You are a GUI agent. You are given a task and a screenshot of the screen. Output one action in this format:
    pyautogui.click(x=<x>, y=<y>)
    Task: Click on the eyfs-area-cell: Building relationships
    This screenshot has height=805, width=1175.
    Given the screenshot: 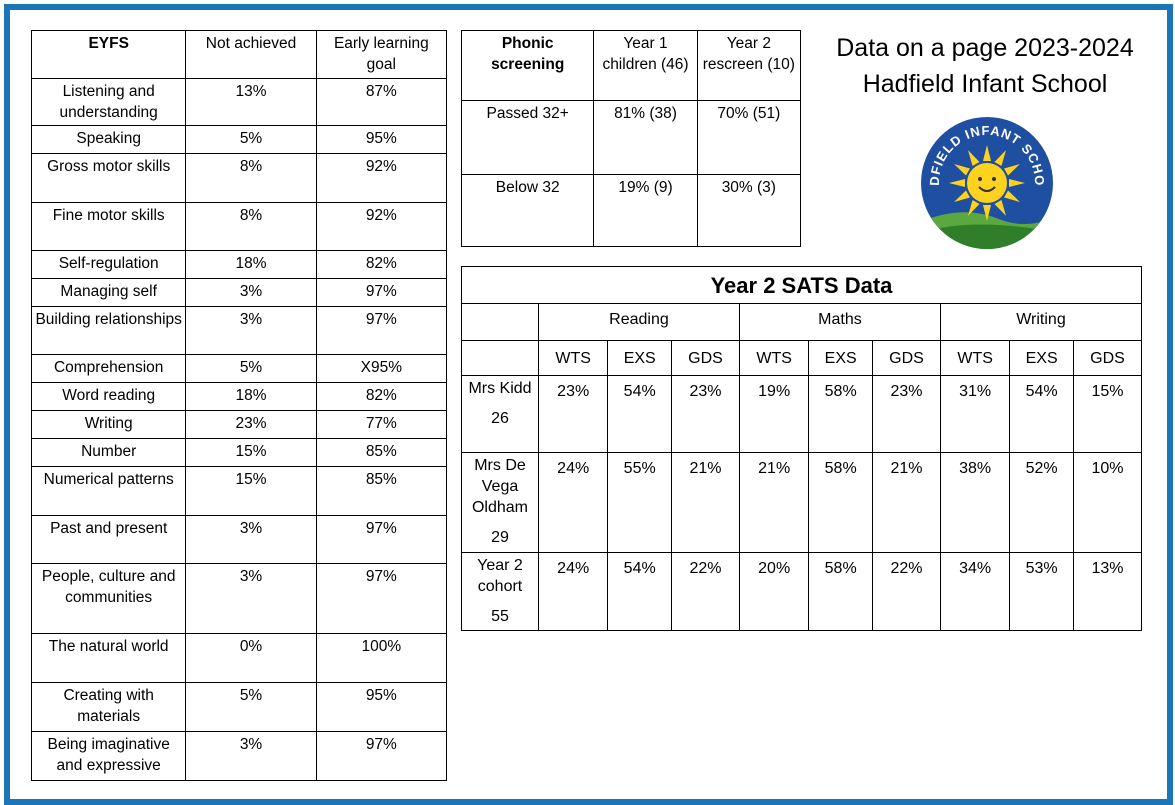 What is the action you would take?
    pyautogui.click(x=108, y=330)
    